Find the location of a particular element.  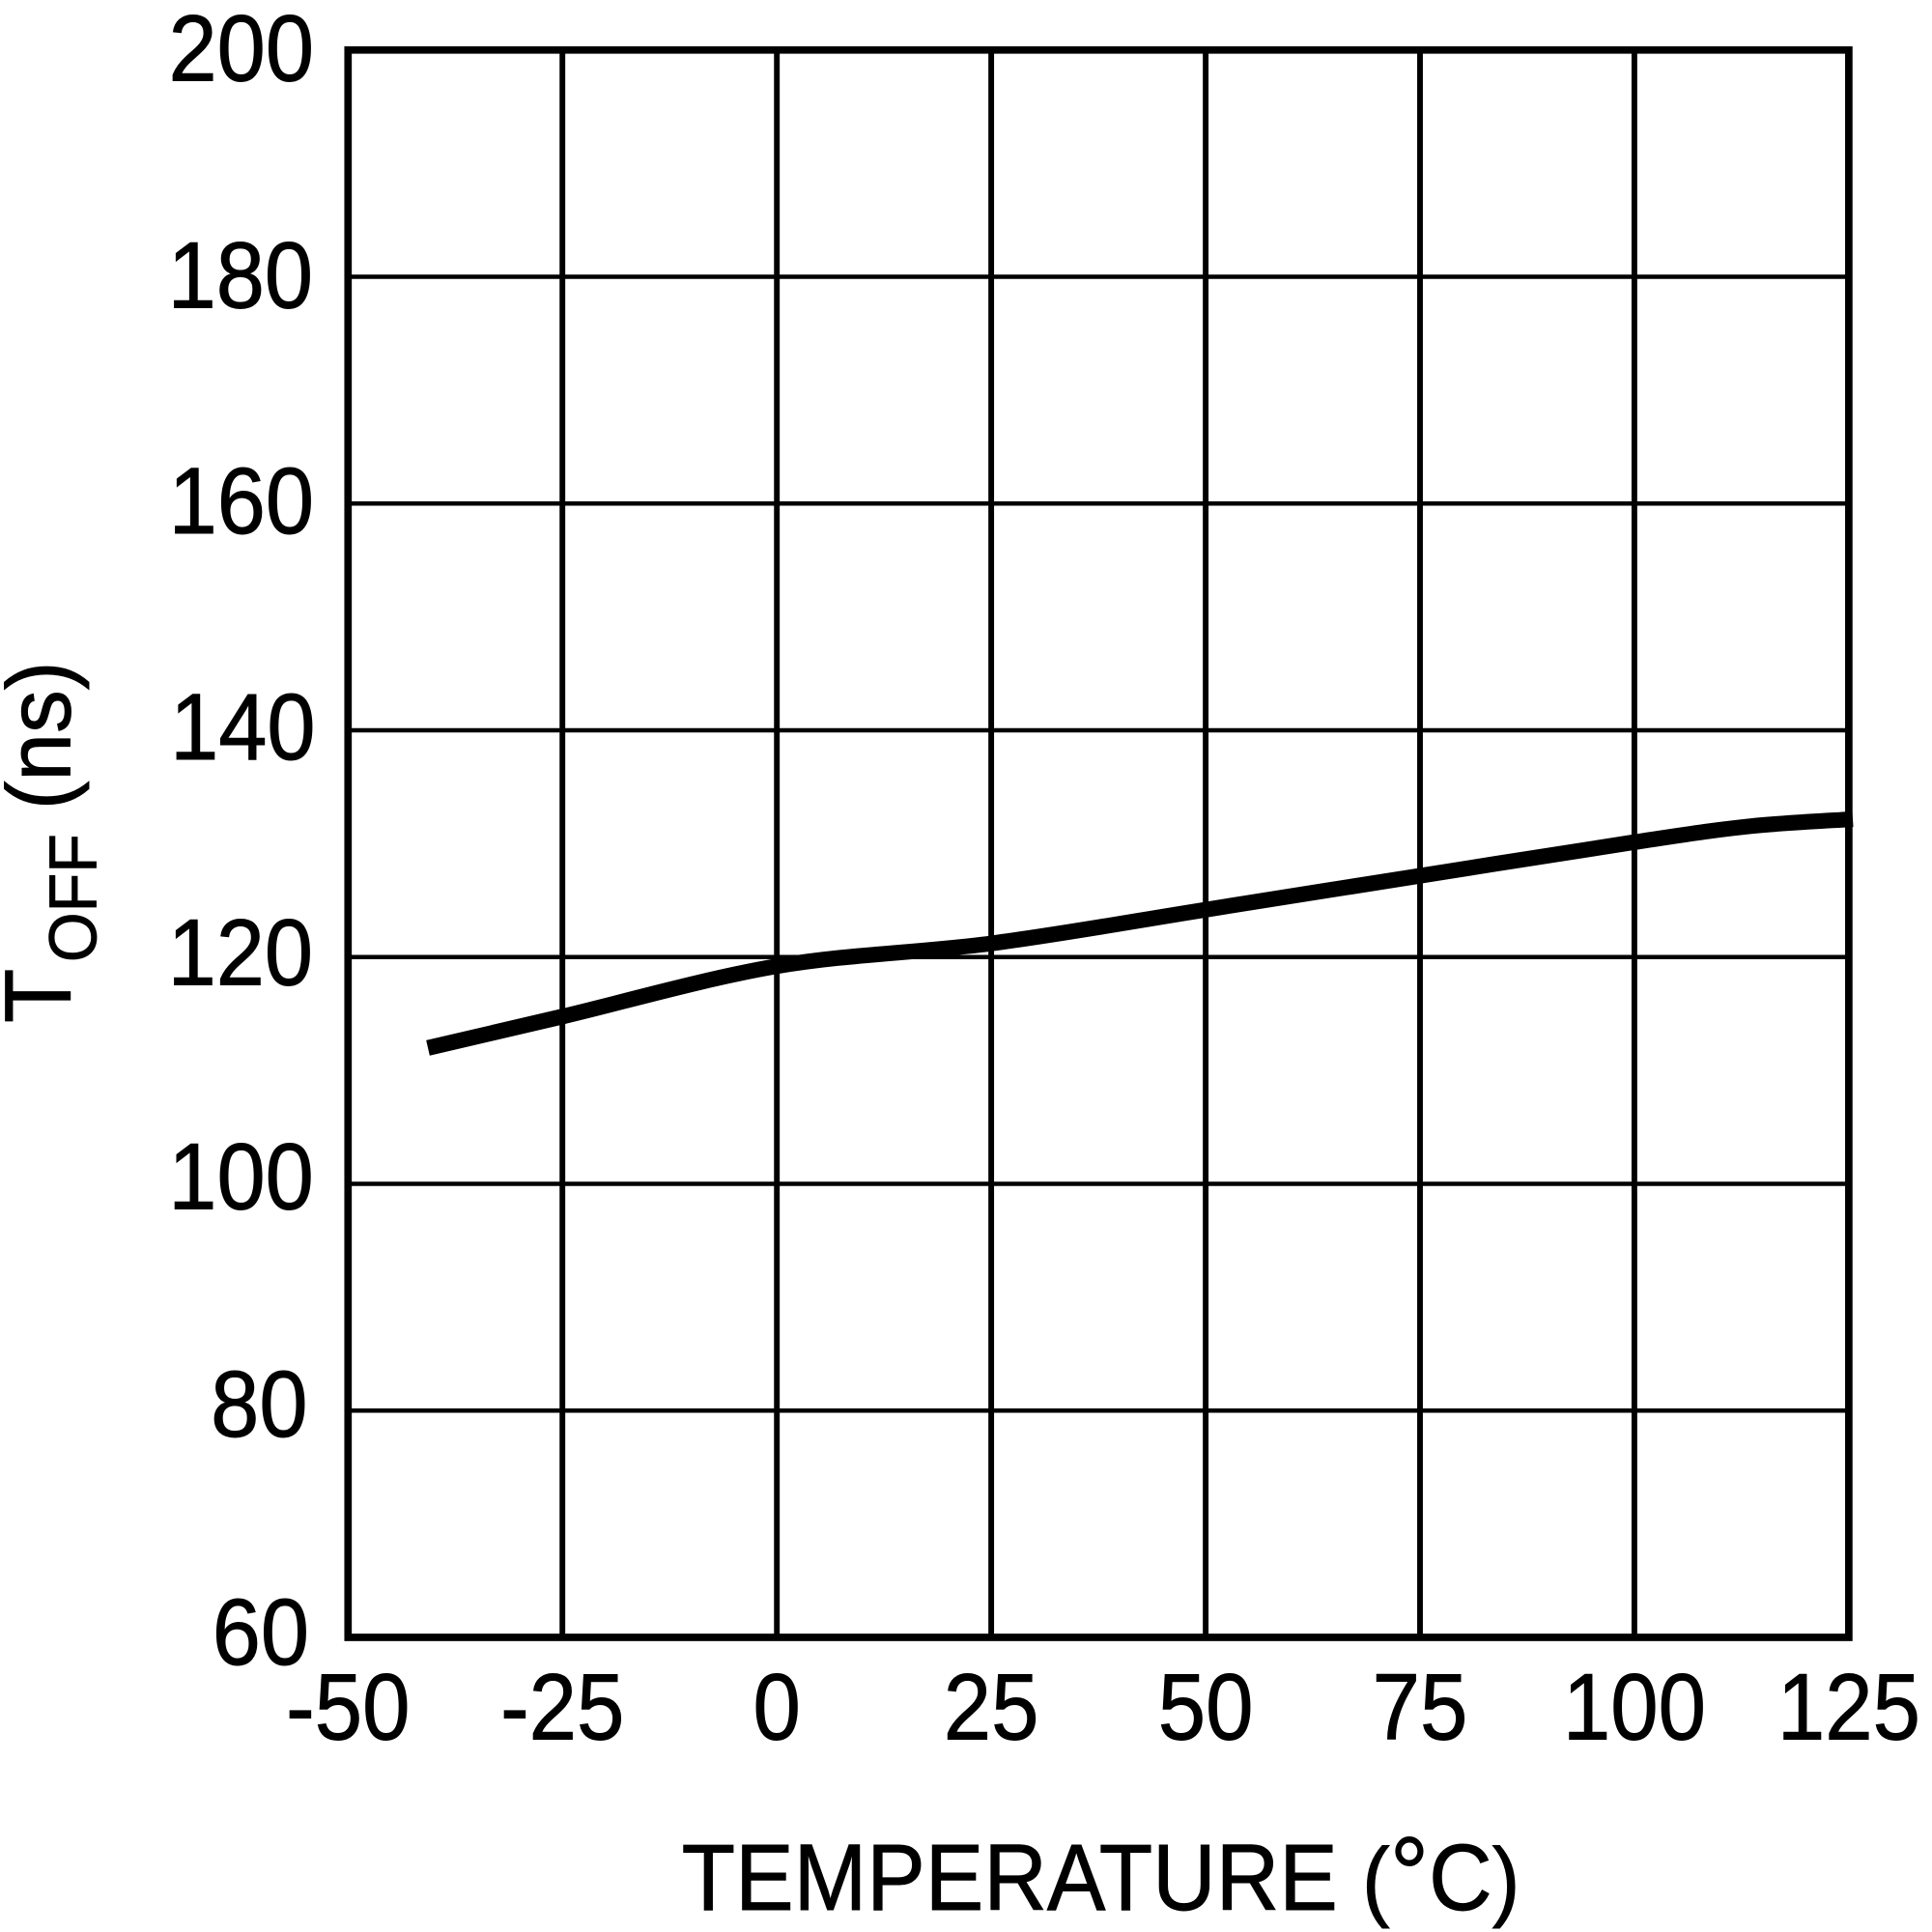

svg-text: TEMPERATURE (°C) is located at coordinates (1101, 1874).